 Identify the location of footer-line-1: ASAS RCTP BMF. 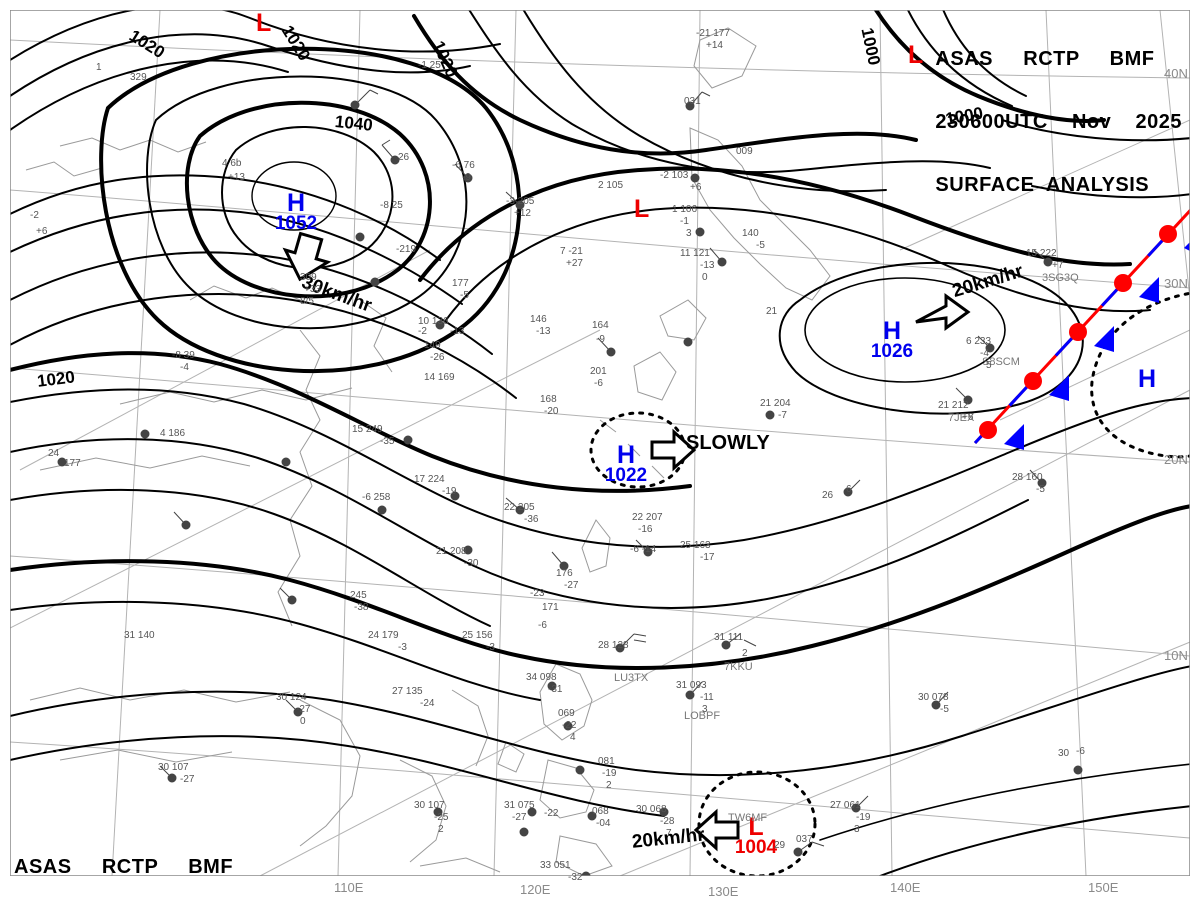
(124, 867).